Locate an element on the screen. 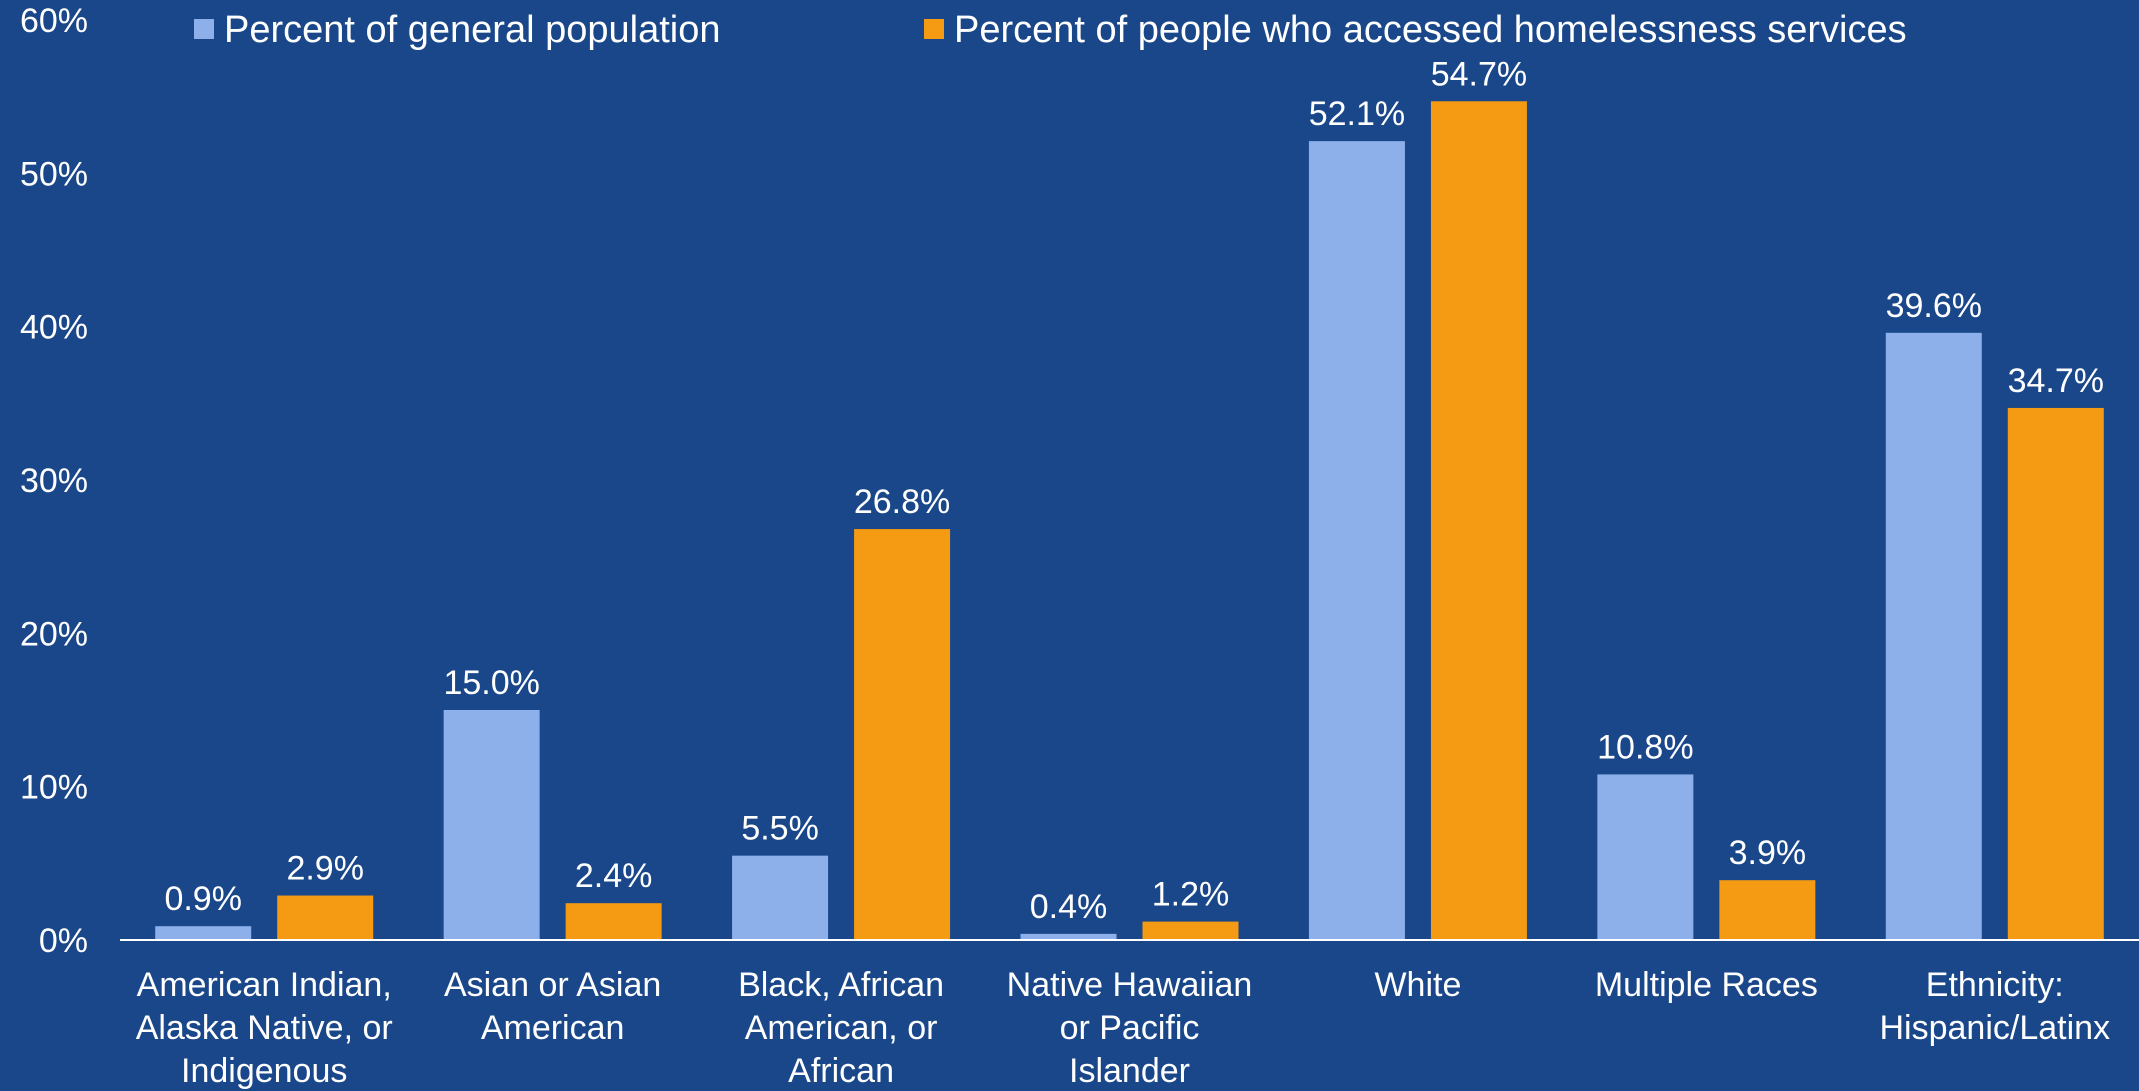 The width and height of the screenshot is (2139, 1091). y-tick-label: 0% is located at coordinates (63, 941).